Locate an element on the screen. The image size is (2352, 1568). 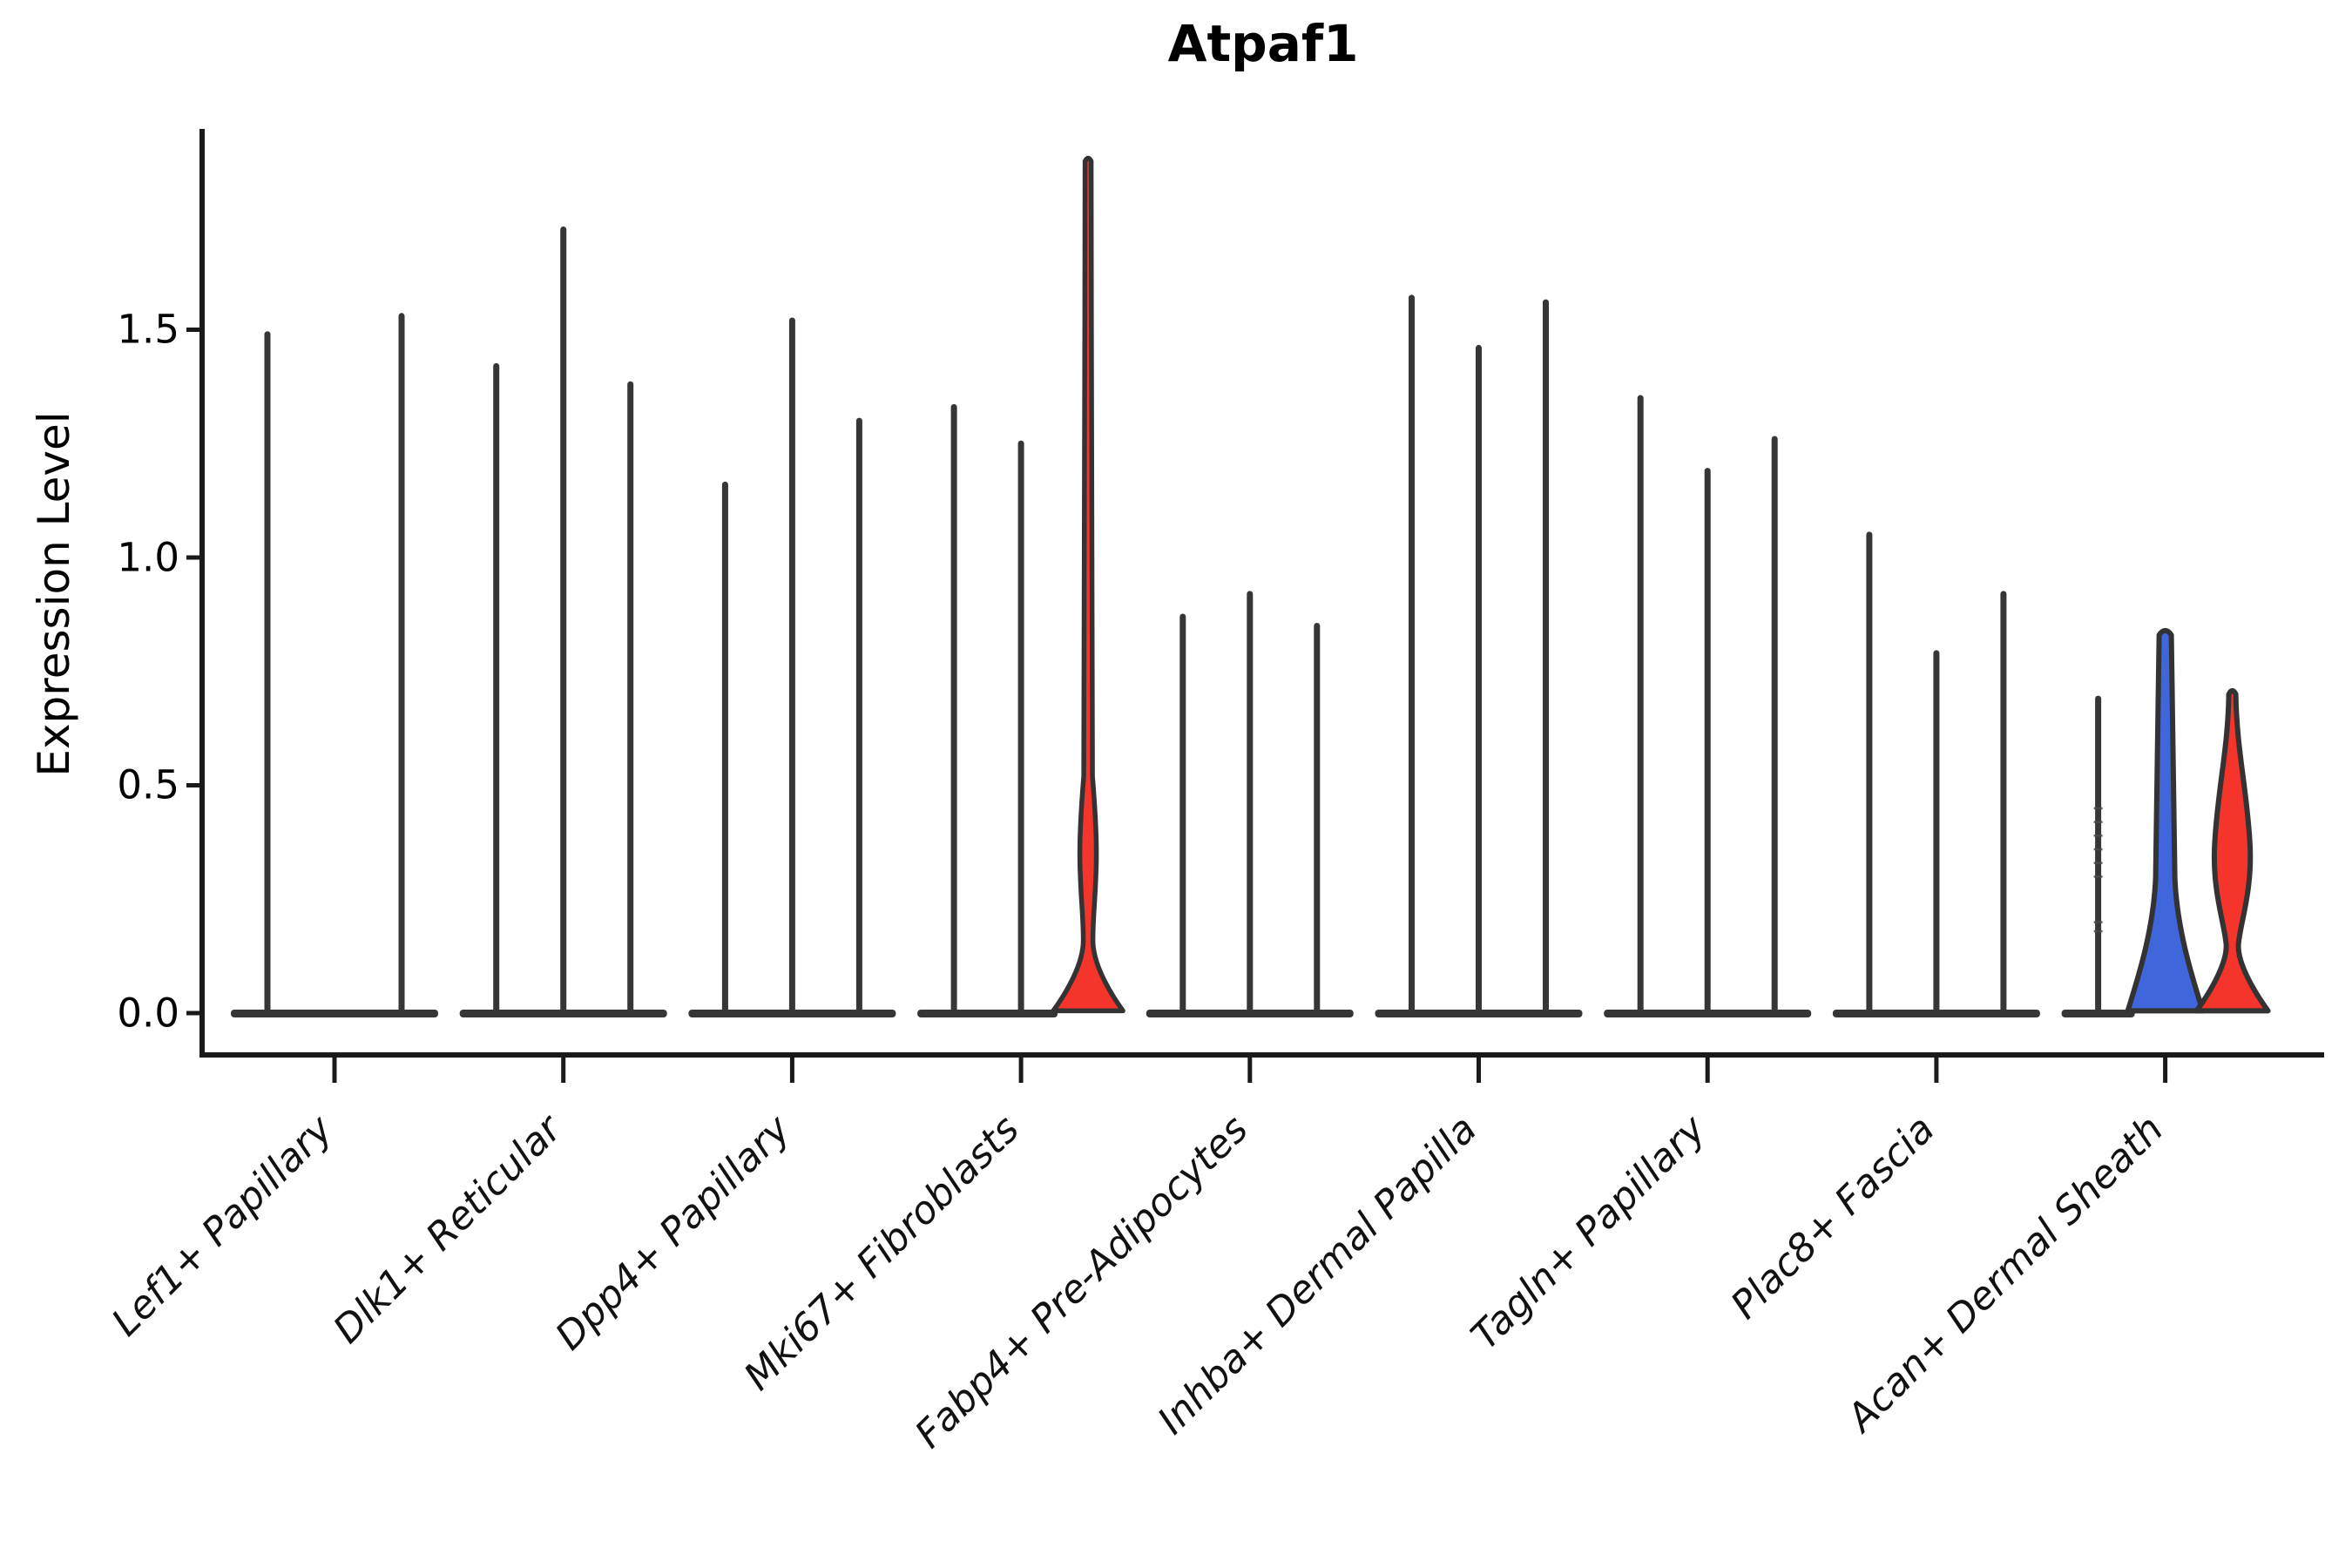
y-tick-label: 1.0 is located at coordinates (148, 557).